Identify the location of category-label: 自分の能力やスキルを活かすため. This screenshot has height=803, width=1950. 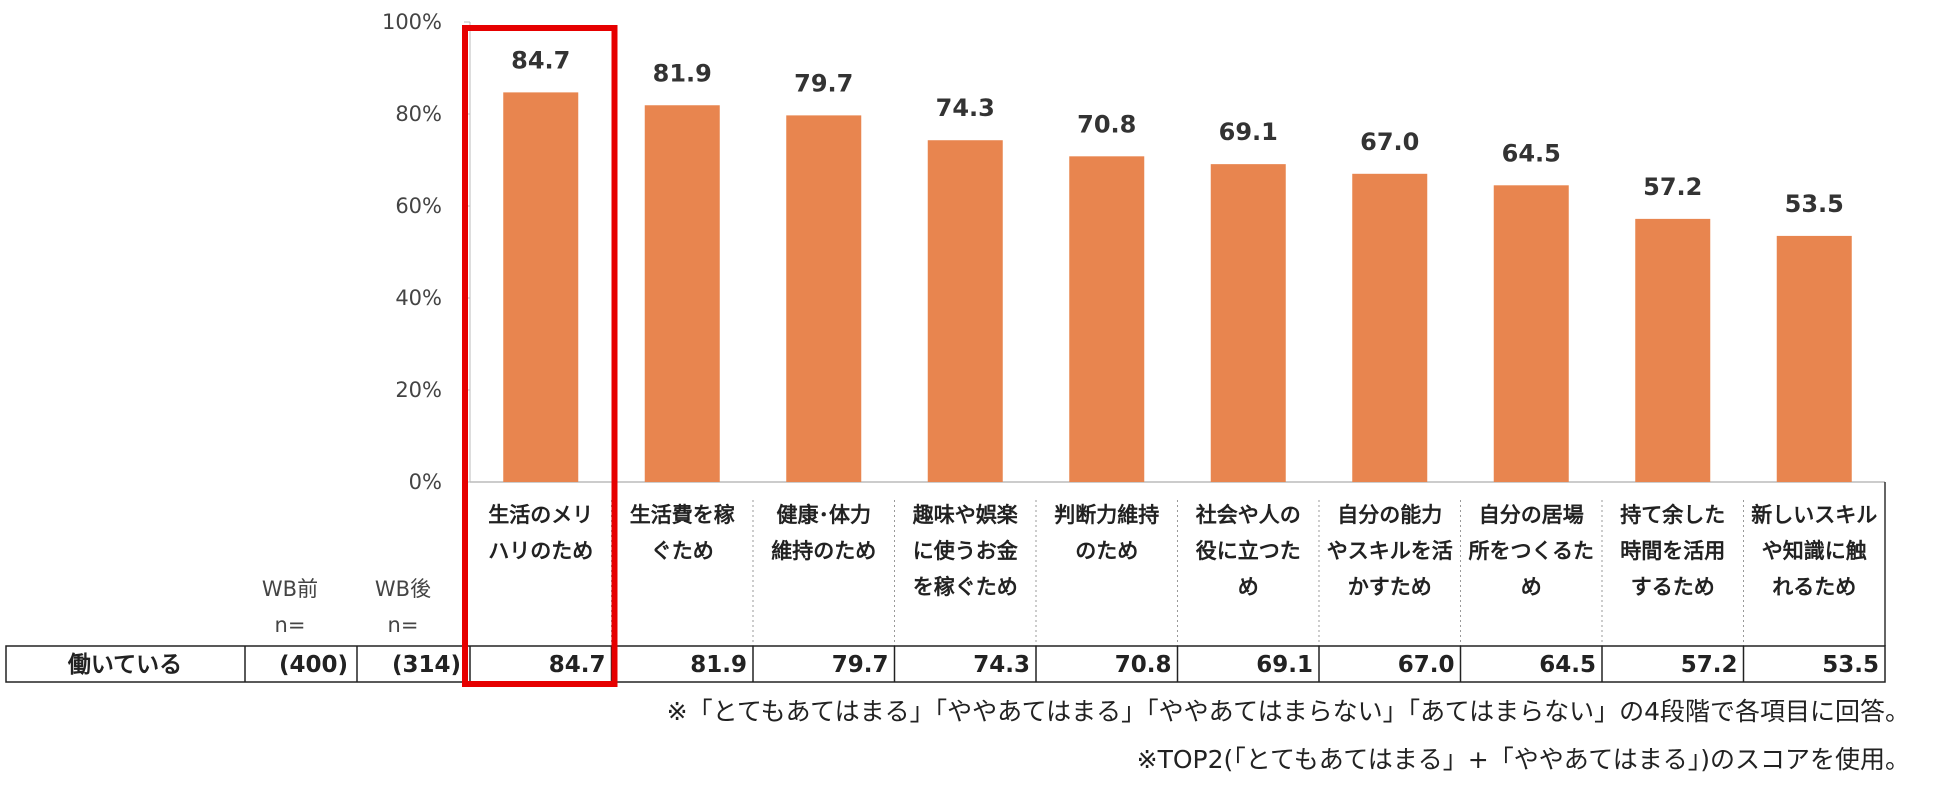
(1390, 551).